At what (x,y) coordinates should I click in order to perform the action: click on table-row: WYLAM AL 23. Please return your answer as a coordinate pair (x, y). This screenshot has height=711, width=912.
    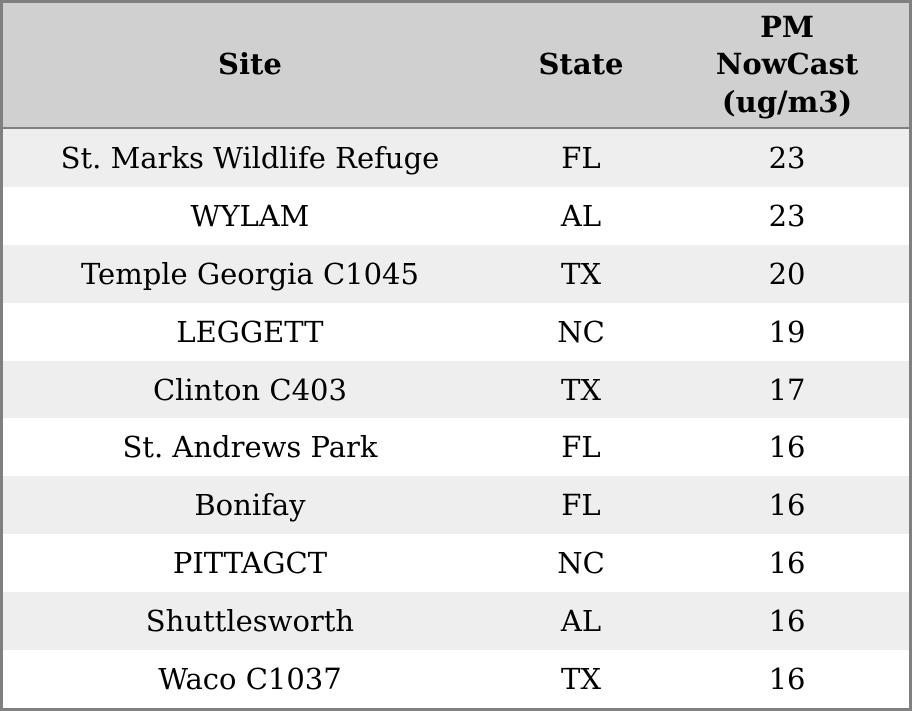
    Looking at the image, I should click on (456, 215).